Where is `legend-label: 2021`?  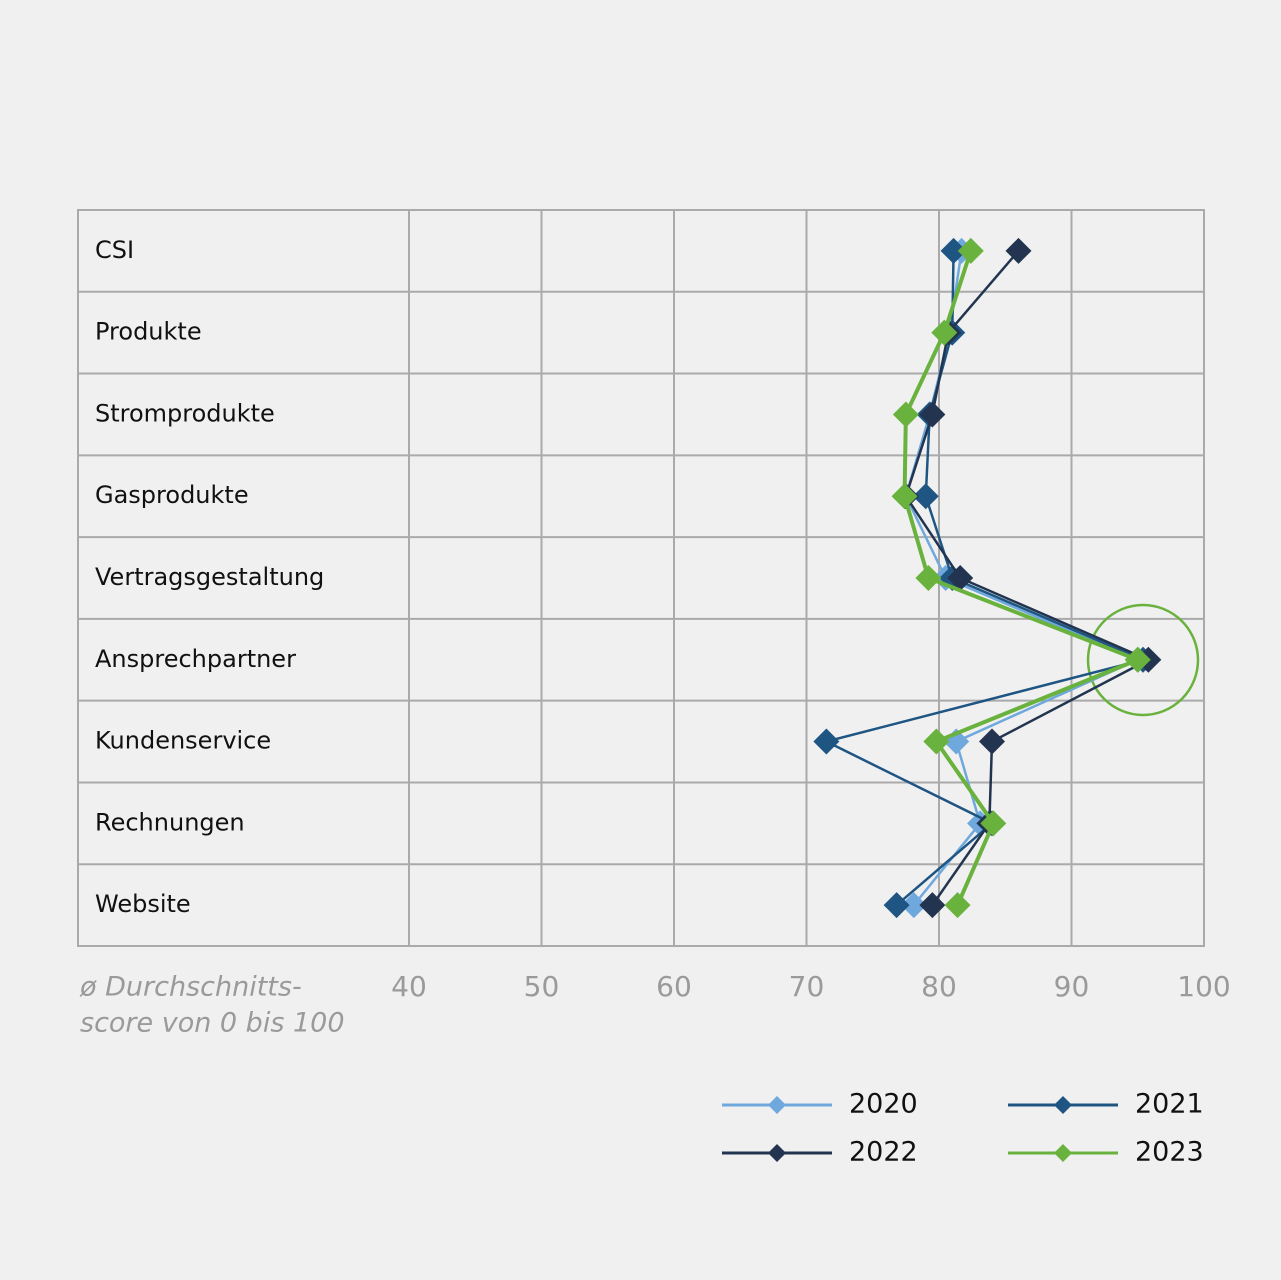 legend-label: 2021 is located at coordinates (1169, 1104).